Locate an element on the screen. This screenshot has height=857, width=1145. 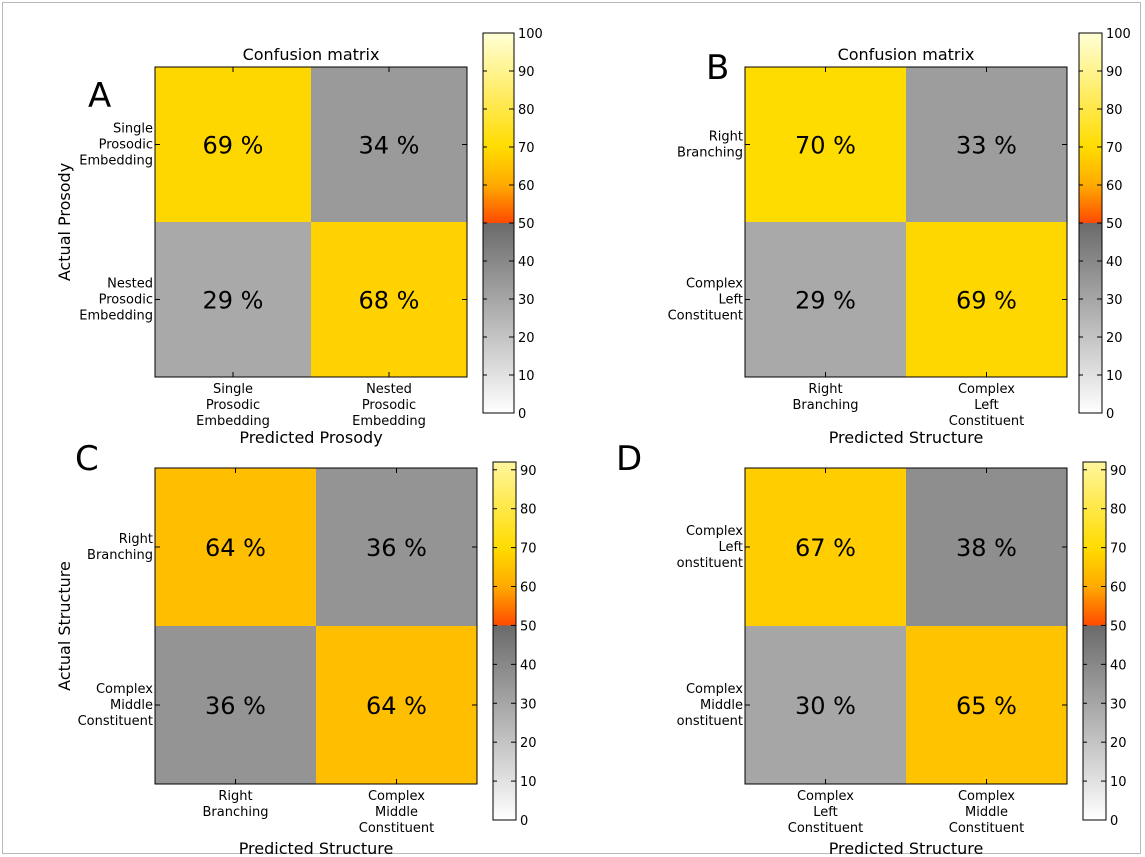
y-tick-label: onstituent is located at coordinates (710, 563).